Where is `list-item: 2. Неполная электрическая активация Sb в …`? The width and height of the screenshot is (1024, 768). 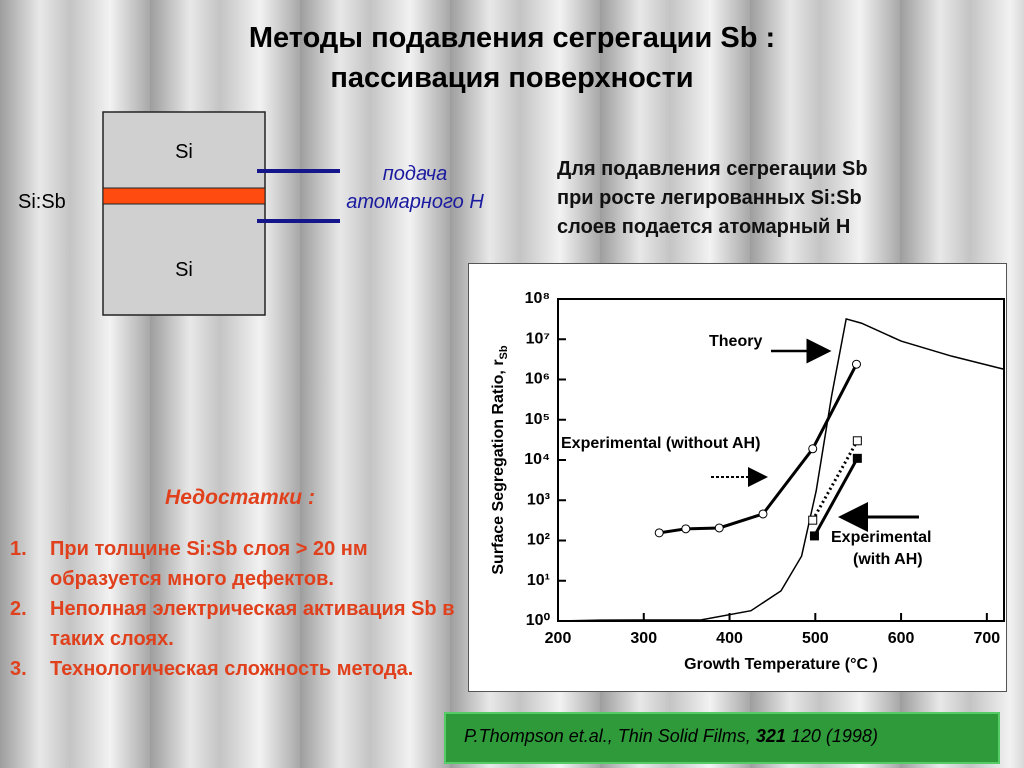
list-item: 2. Неполная электрическая активация Sb в … is located at coordinates (235, 624).